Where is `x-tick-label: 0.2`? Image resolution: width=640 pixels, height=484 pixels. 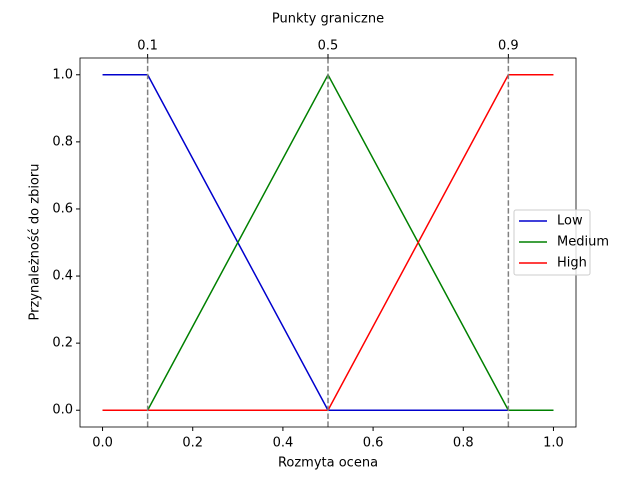
x-tick-label: 0.2 is located at coordinates (192, 443).